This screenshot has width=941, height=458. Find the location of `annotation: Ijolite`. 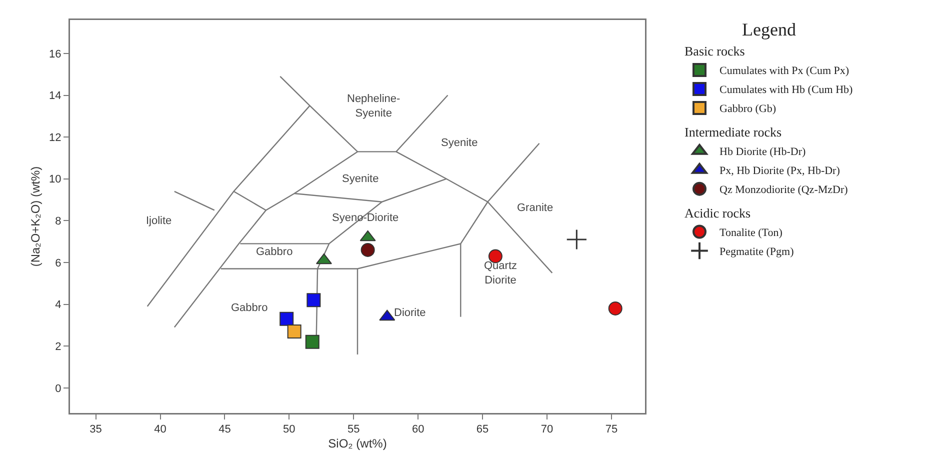

annotation: Ijolite is located at coordinates (159, 221).